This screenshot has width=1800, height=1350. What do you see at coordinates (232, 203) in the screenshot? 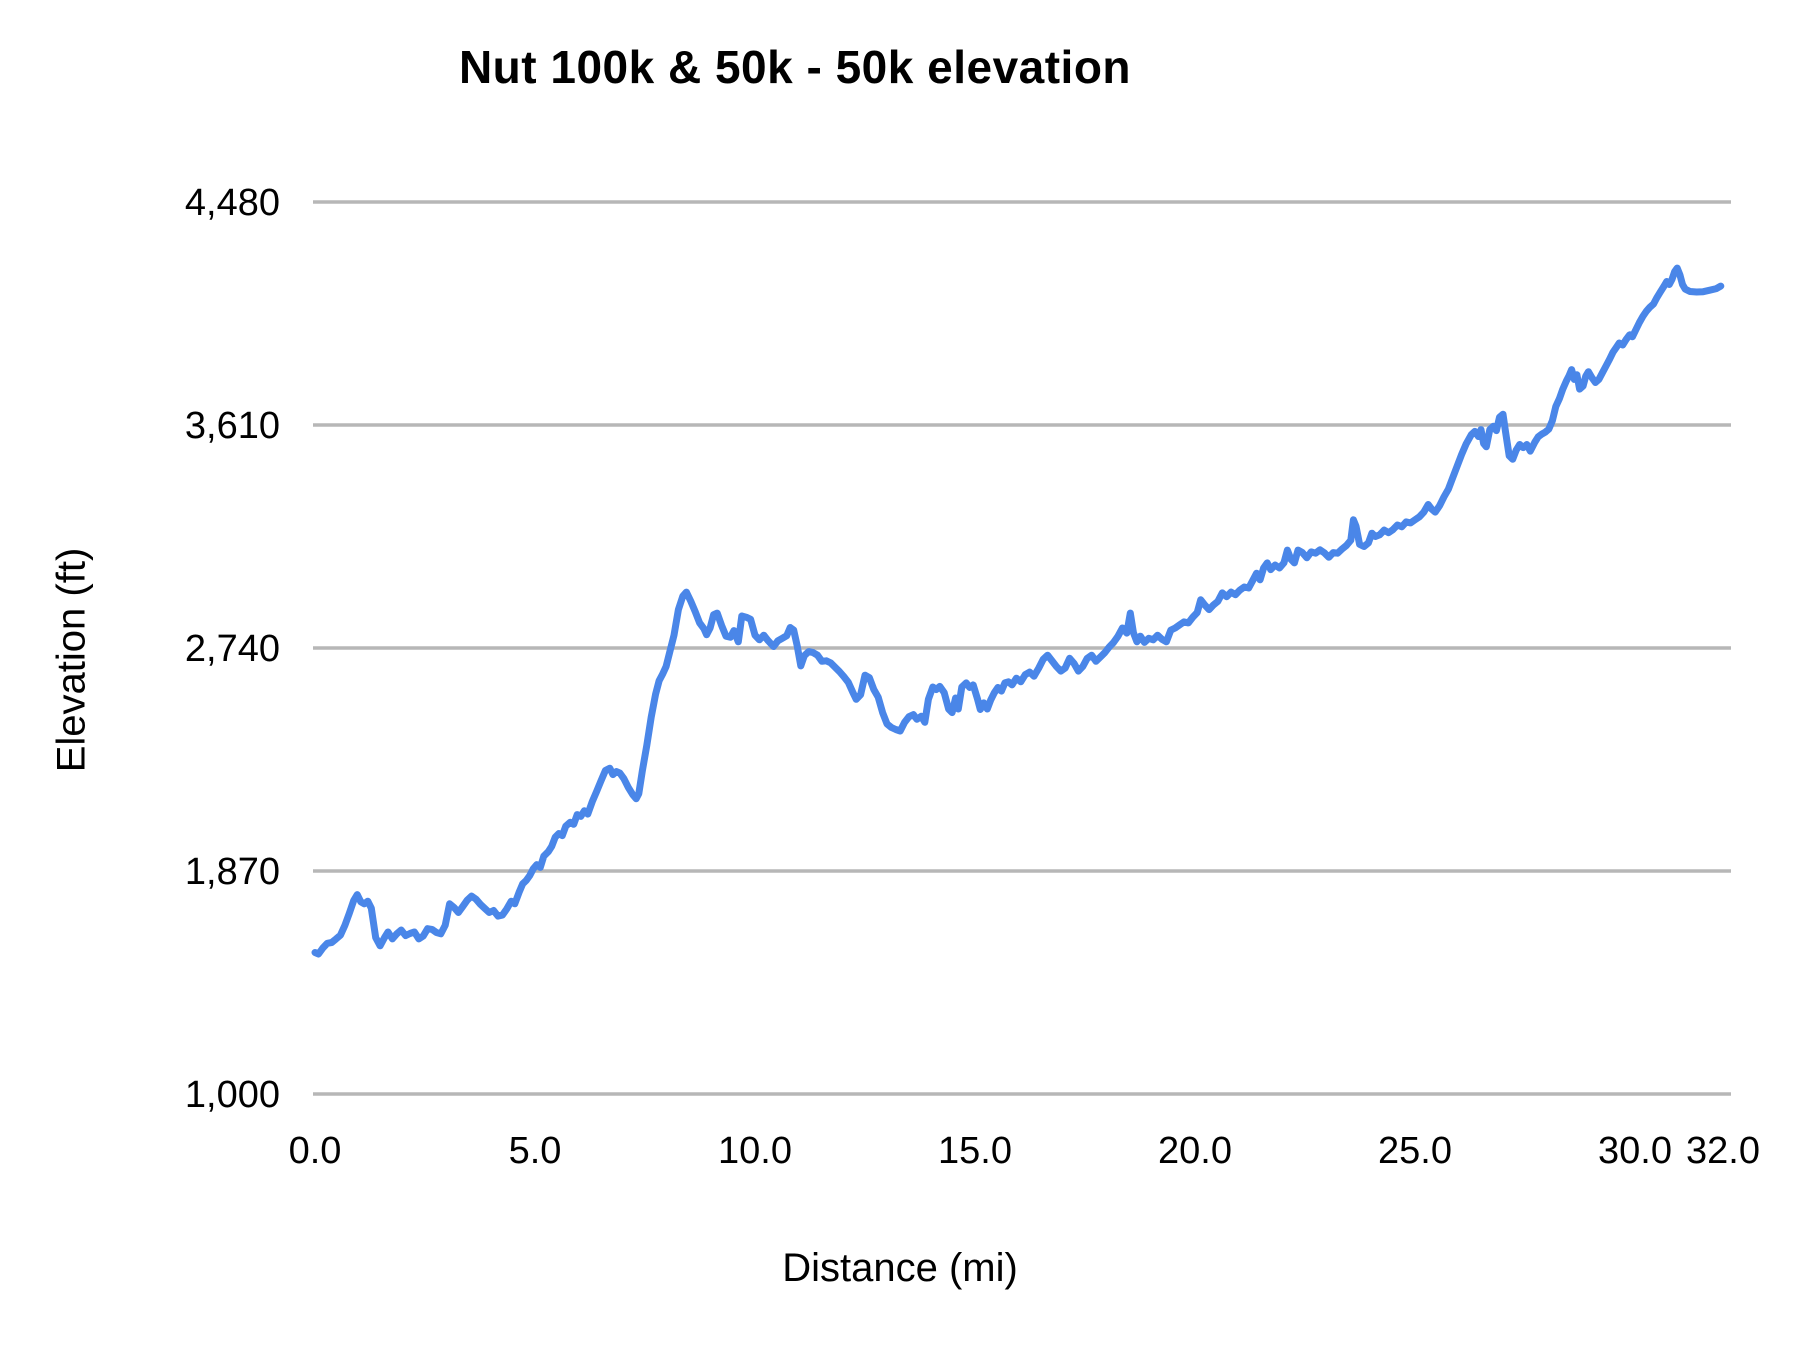
I see `y-tick-label: 4,480` at bounding box center [232, 203].